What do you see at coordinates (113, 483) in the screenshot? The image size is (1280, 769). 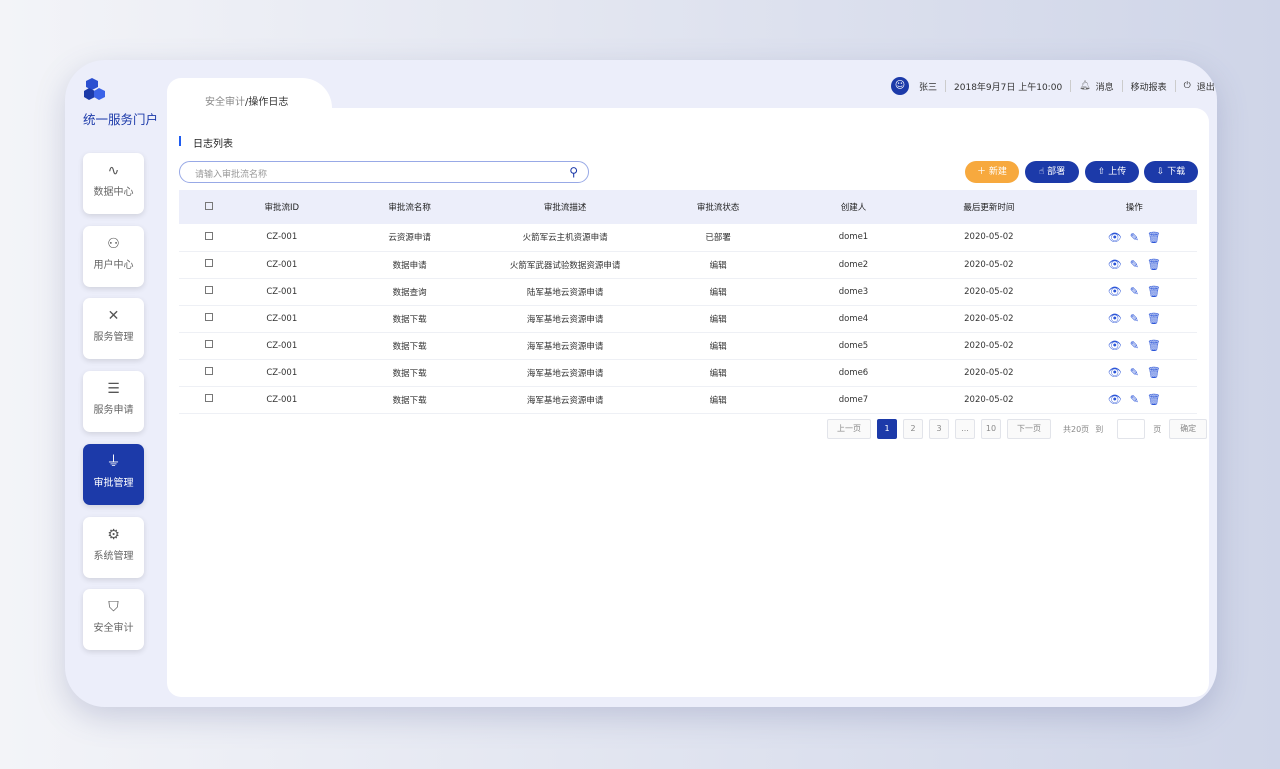 I see `sidebar-item-label: 审批管理` at bounding box center [113, 483].